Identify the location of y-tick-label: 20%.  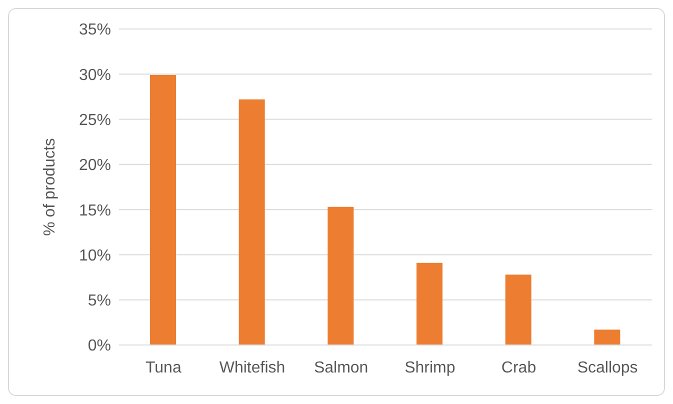
(94, 165).